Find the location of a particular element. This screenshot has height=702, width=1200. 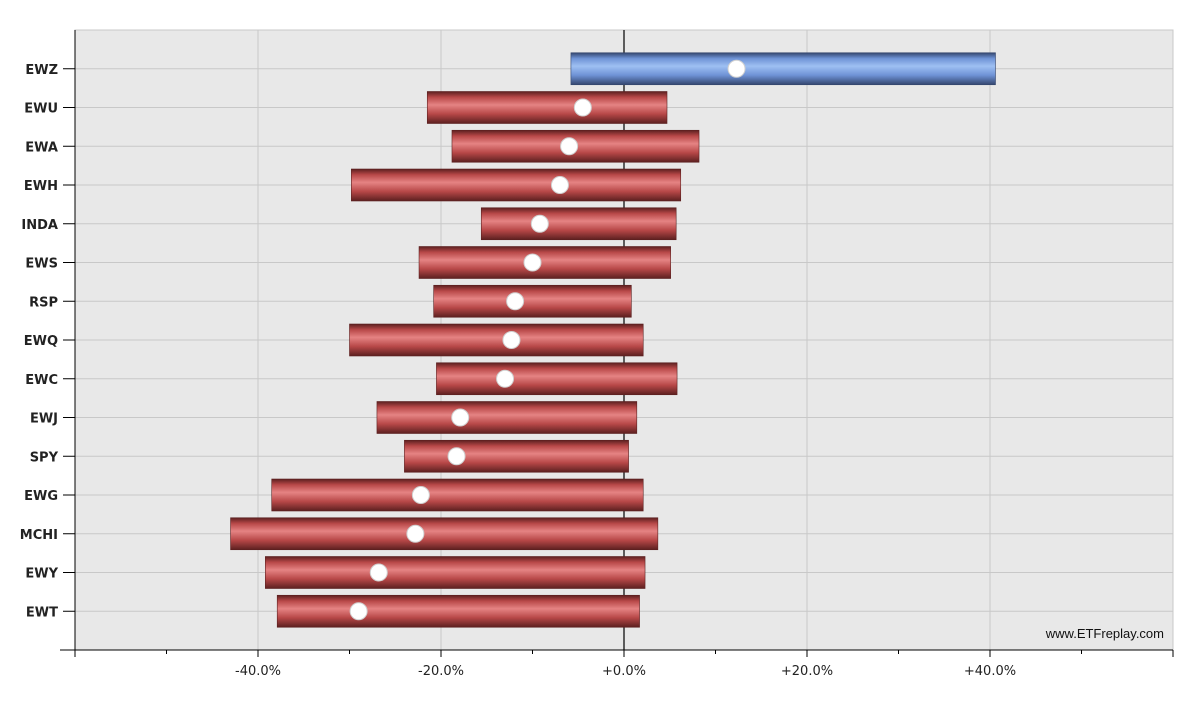

y-tick-label: EWT is located at coordinates (42, 612).